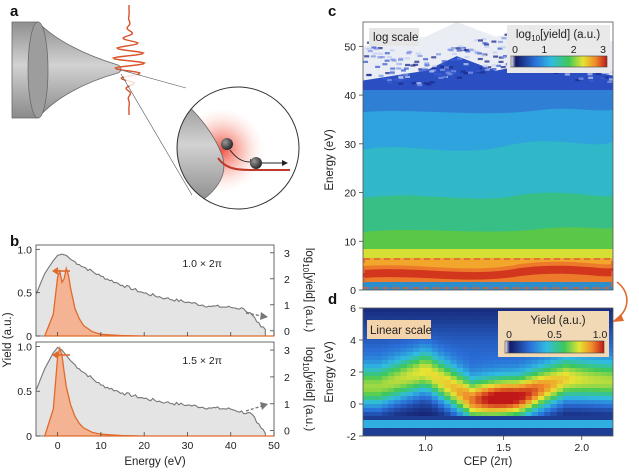  Describe the element at coordinates (515, 50) in the screenshot. I see `colorbar-c-tick: 0` at that location.